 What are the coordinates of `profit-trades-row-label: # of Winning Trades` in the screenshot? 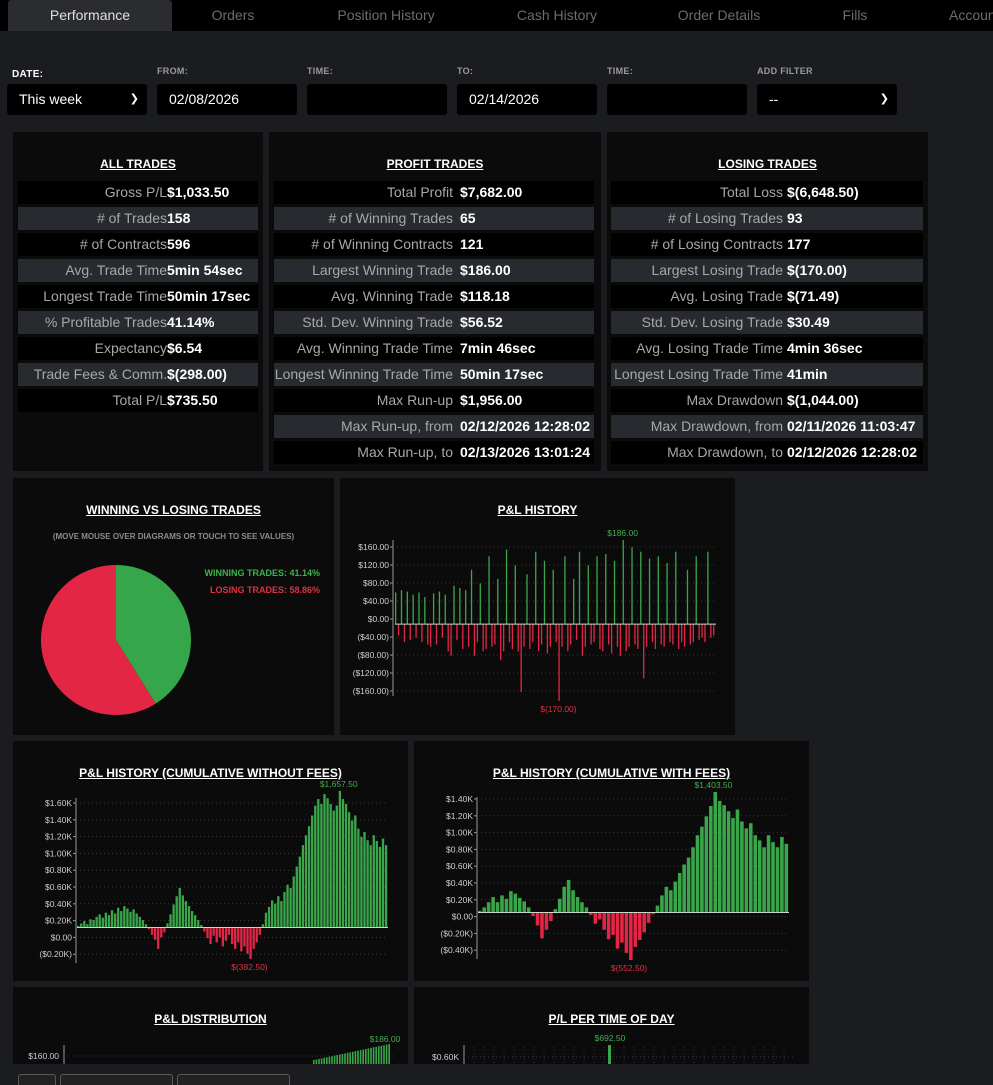 It's located at (390, 218).